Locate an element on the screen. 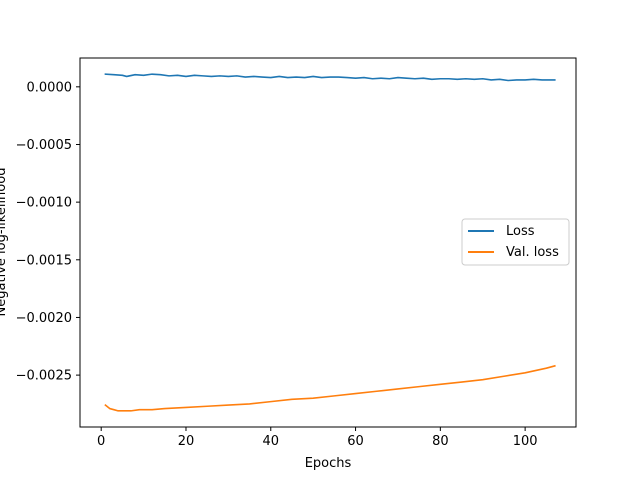 This screenshot has width=640, height=480. series-line-val-loss is located at coordinates (330, 388).